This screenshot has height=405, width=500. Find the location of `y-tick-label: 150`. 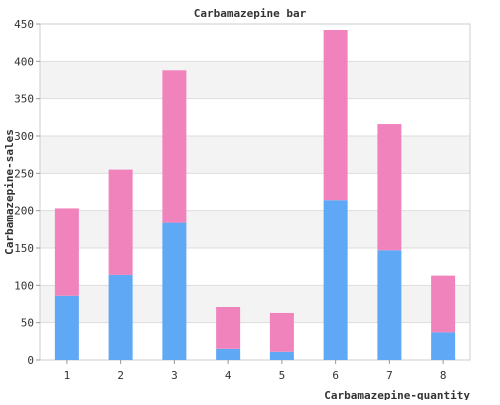

y-tick-label: 150 is located at coordinates (24, 248).